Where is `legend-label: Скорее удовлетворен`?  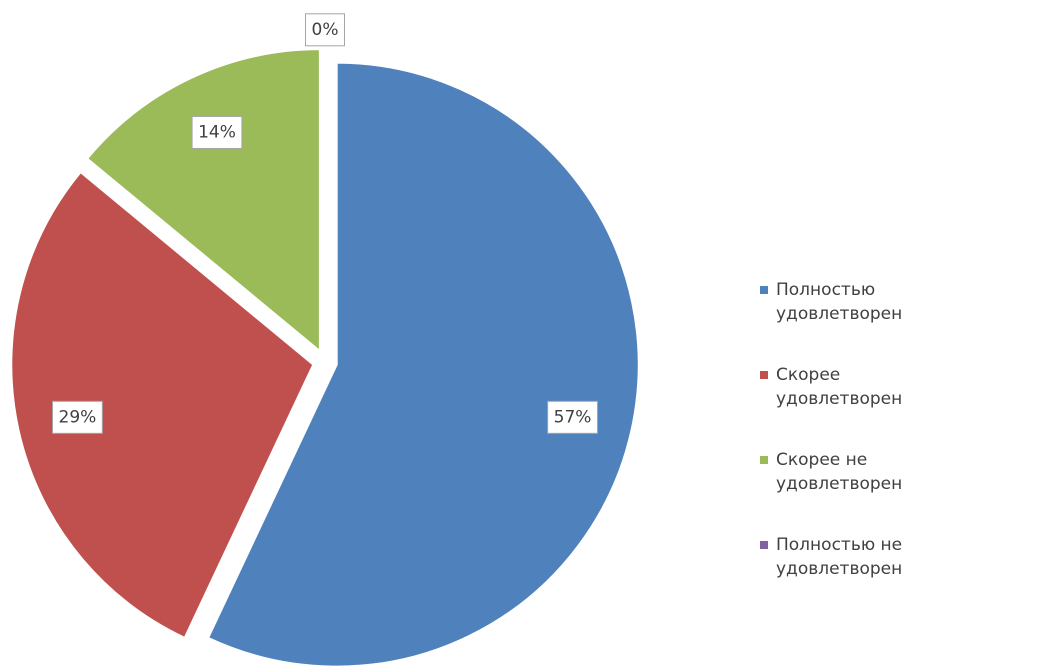 legend-label: Скорее удовлетворен is located at coordinates (839, 387).